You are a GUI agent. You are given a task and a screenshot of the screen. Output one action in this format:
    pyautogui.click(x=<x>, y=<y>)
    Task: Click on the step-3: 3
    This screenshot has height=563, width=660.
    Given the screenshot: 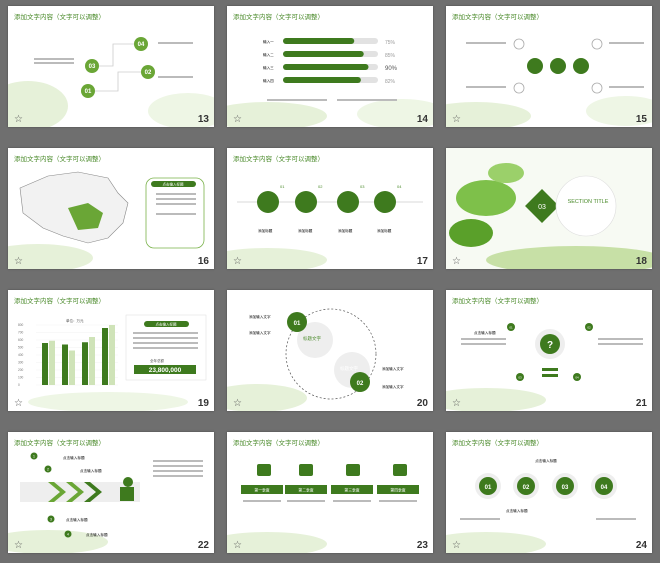 What is the action you would take?
    pyautogui.click(x=51, y=520)
    